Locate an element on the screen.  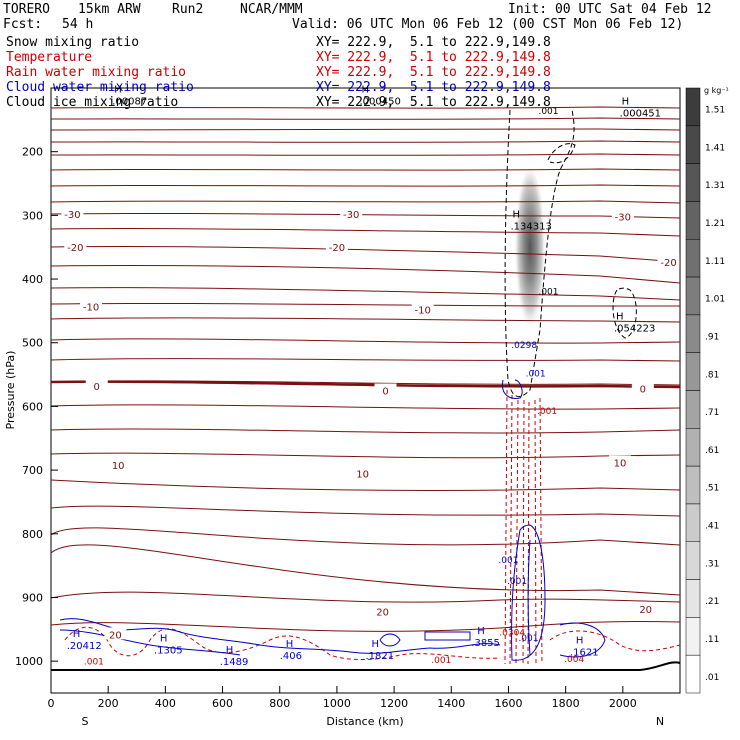
y-tick-label: 400 is located at coordinates (32, 279).